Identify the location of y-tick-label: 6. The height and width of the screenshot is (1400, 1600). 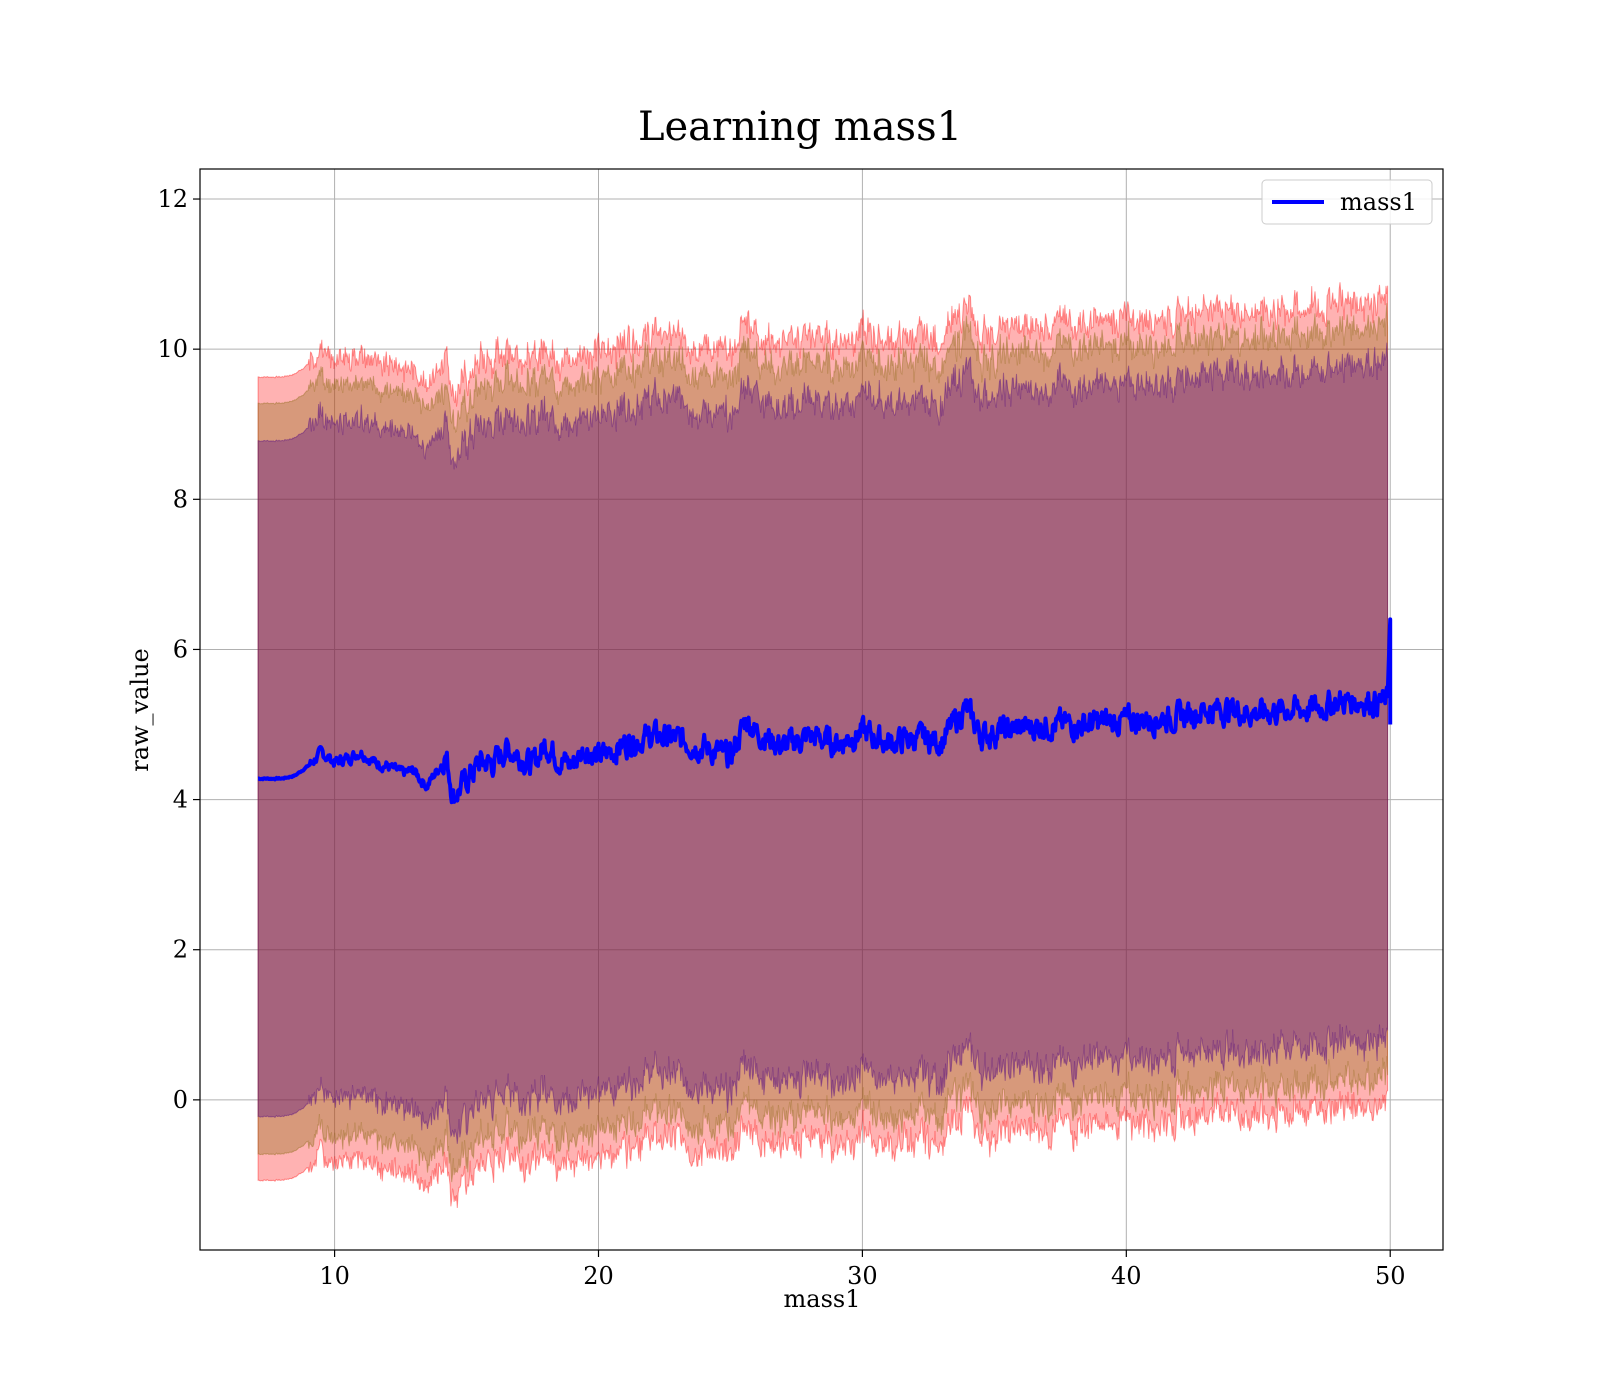
(180, 649).